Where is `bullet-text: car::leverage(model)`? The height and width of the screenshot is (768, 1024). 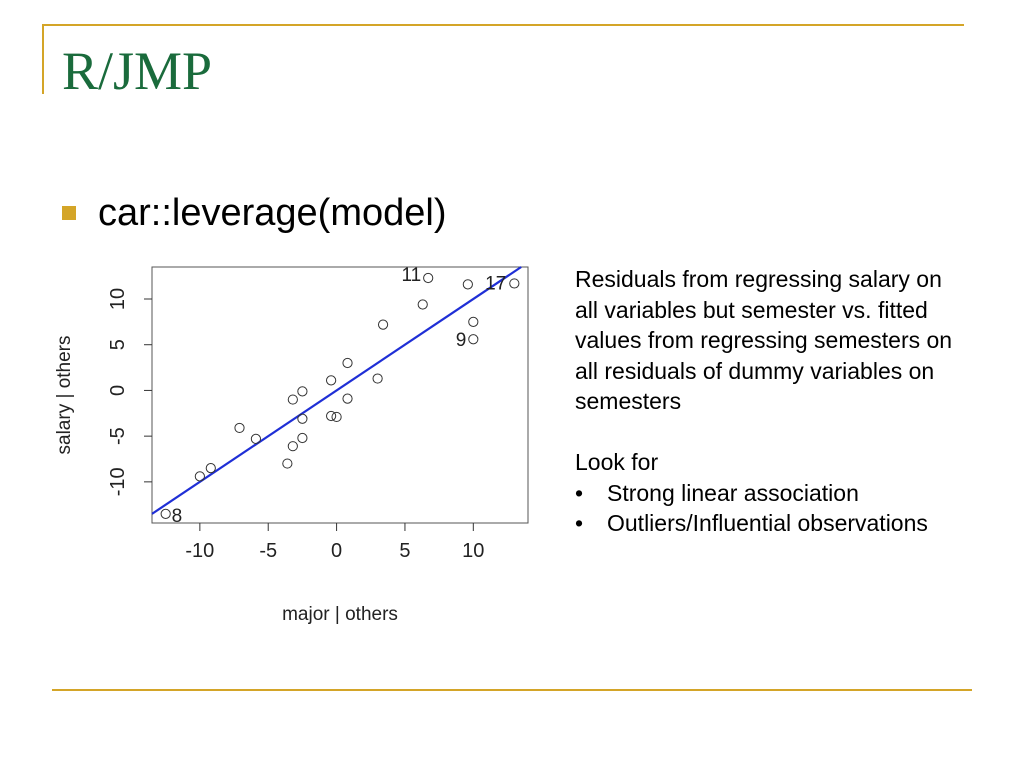 bullet-text: car::leverage(model) is located at coordinates (272, 212).